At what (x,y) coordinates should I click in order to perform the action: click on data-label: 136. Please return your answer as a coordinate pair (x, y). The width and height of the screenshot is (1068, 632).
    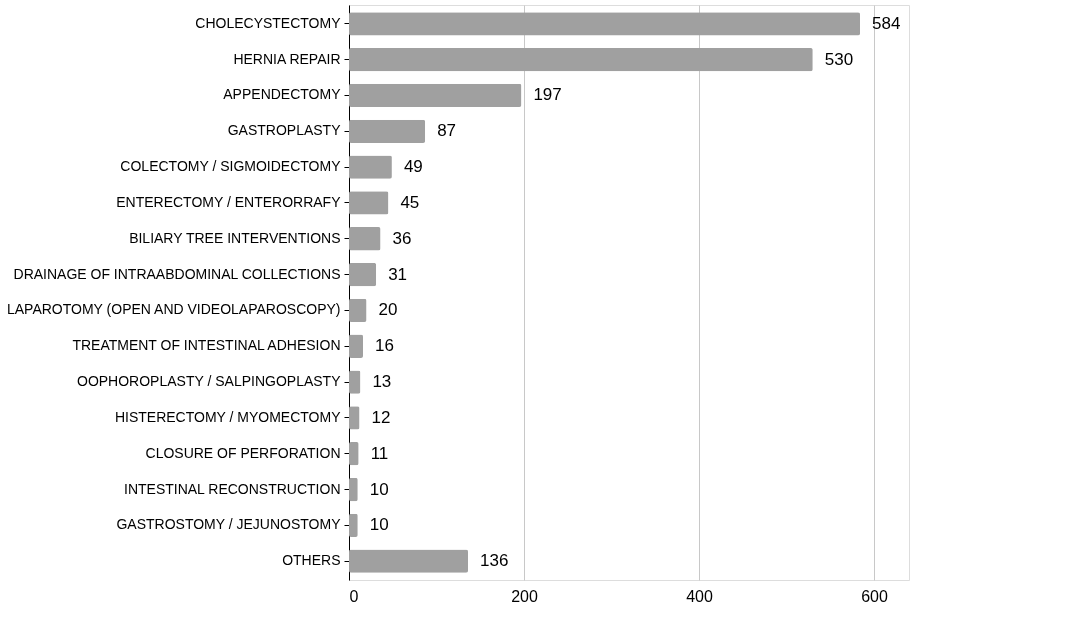
    Looking at the image, I should click on (494, 561).